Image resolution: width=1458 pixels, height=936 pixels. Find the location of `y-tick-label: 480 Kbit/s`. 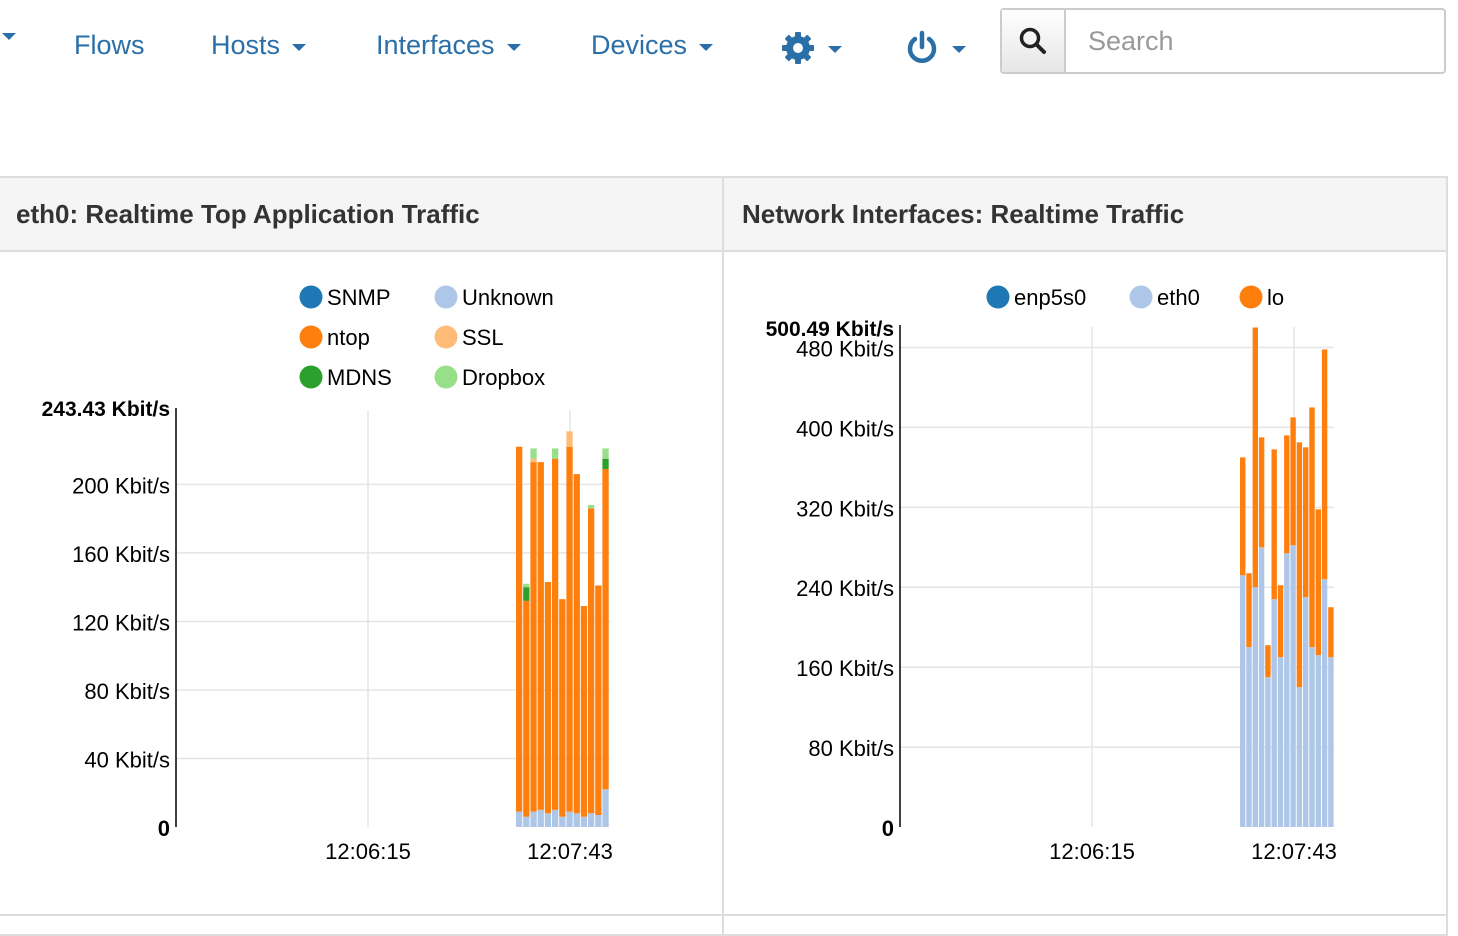

y-tick-label: 480 Kbit/s is located at coordinates (845, 348).